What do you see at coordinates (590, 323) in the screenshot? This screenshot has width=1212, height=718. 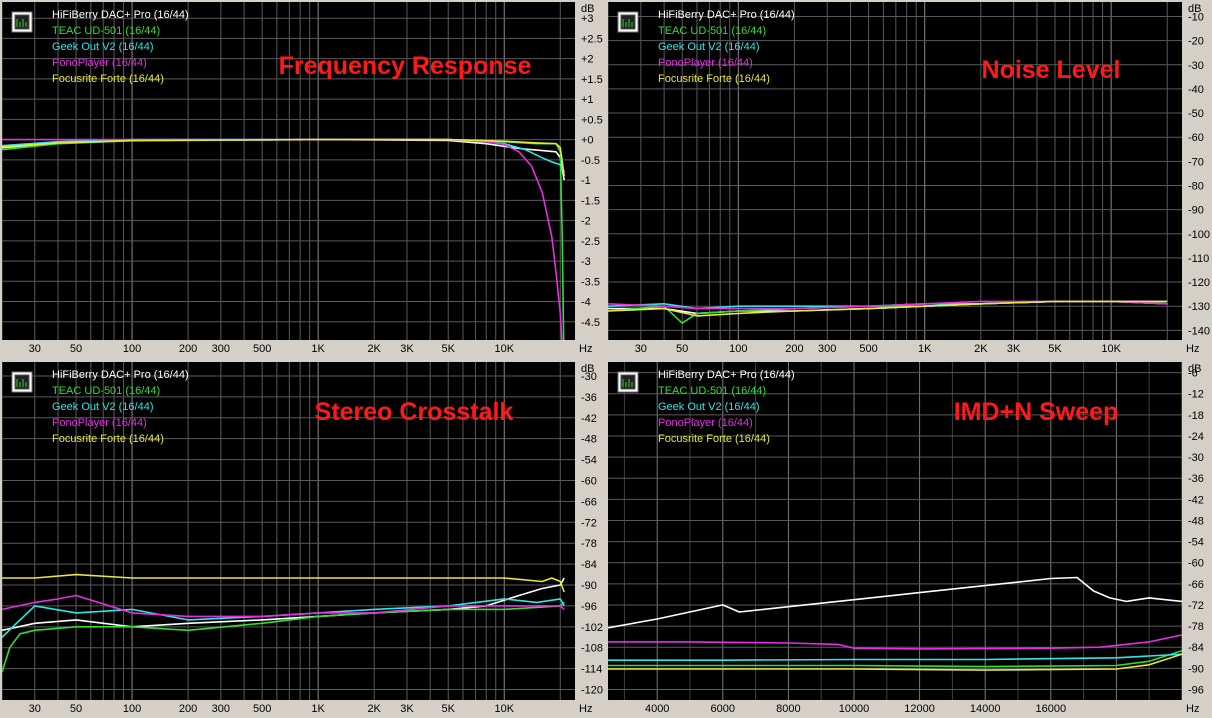 I see `y-tick-label: -4.5` at bounding box center [590, 323].